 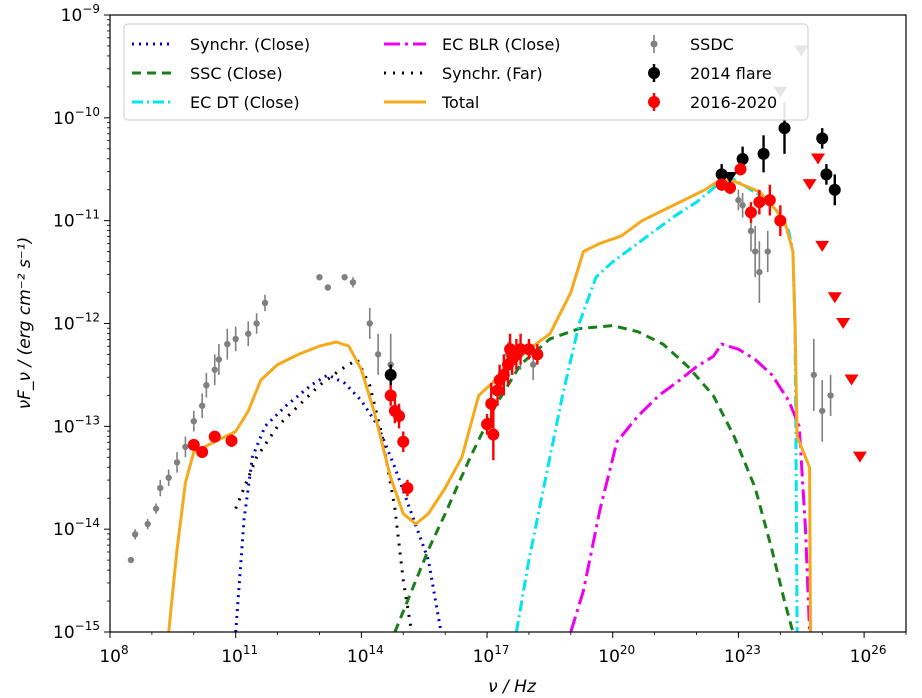 I want to click on x-tick-label-5: 1023, so click(x=742, y=655).